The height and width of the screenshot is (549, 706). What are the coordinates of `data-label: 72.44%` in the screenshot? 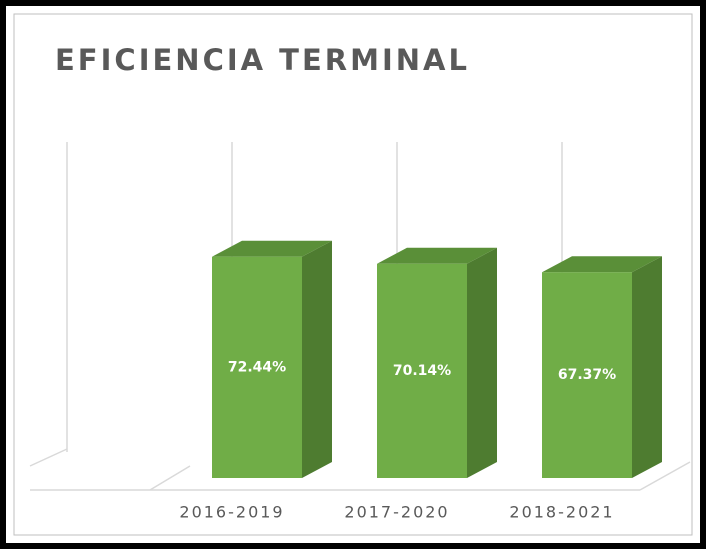 It's located at (257, 367).